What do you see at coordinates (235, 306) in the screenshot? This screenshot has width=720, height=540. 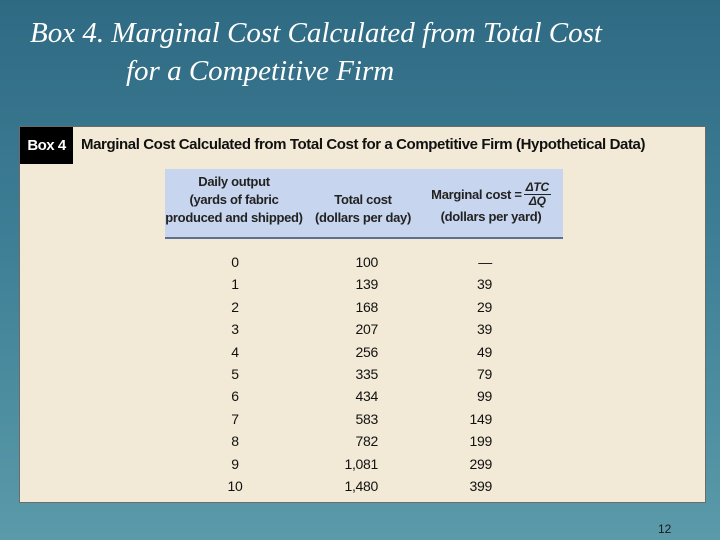 I see `cell-daily-output: 2` at bounding box center [235, 306].